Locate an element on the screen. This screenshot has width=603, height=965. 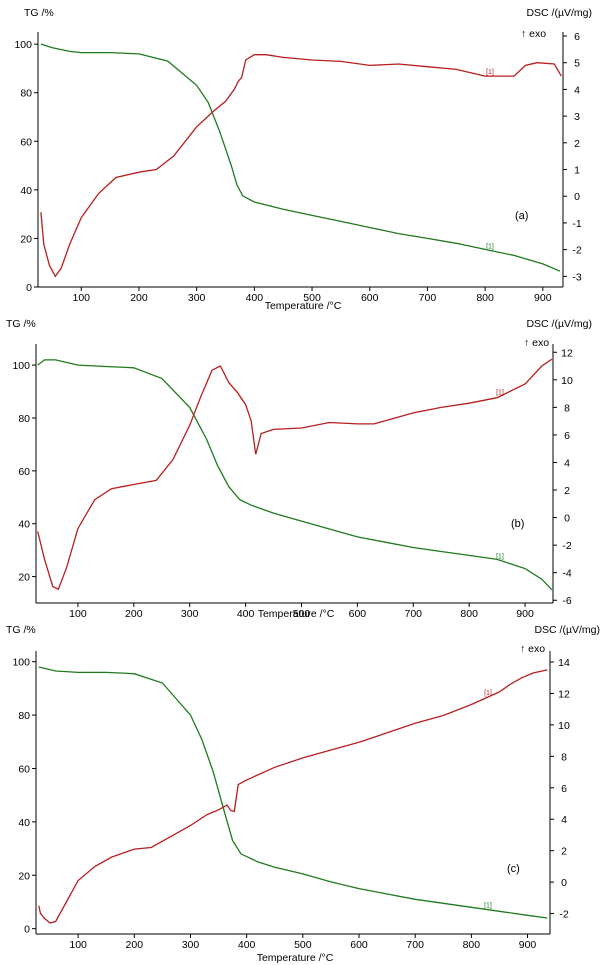
y-right-tick-label: 3 is located at coordinates (577, 117).